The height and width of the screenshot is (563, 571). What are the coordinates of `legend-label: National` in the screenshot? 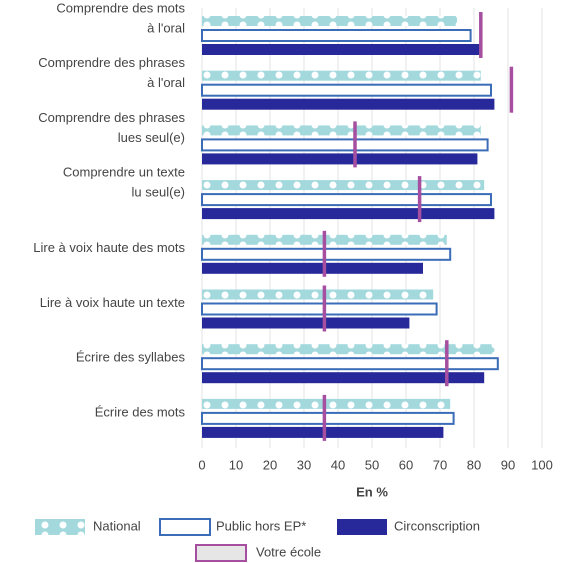 It's located at (117, 525).